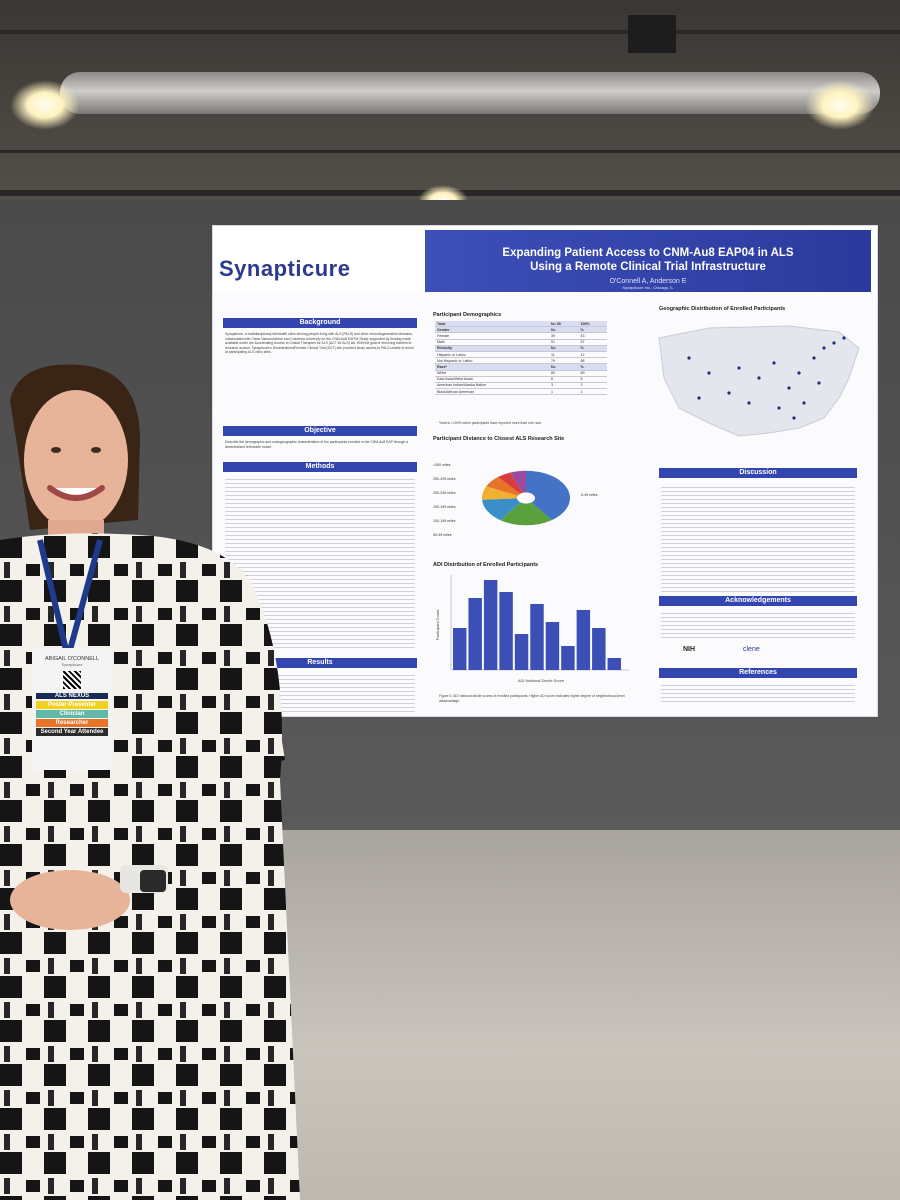 The height and width of the screenshot is (1200, 900). Describe the element at coordinates (320, 663) in the screenshot. I see `section-results: Results` at that location.